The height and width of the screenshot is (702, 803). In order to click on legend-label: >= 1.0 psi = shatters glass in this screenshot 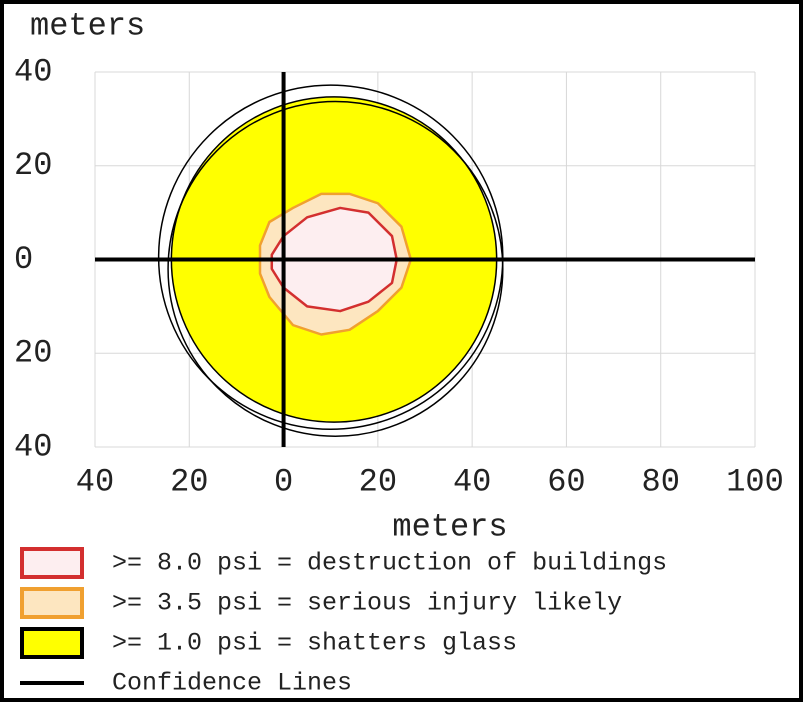, I will do `click(314, 643)`.